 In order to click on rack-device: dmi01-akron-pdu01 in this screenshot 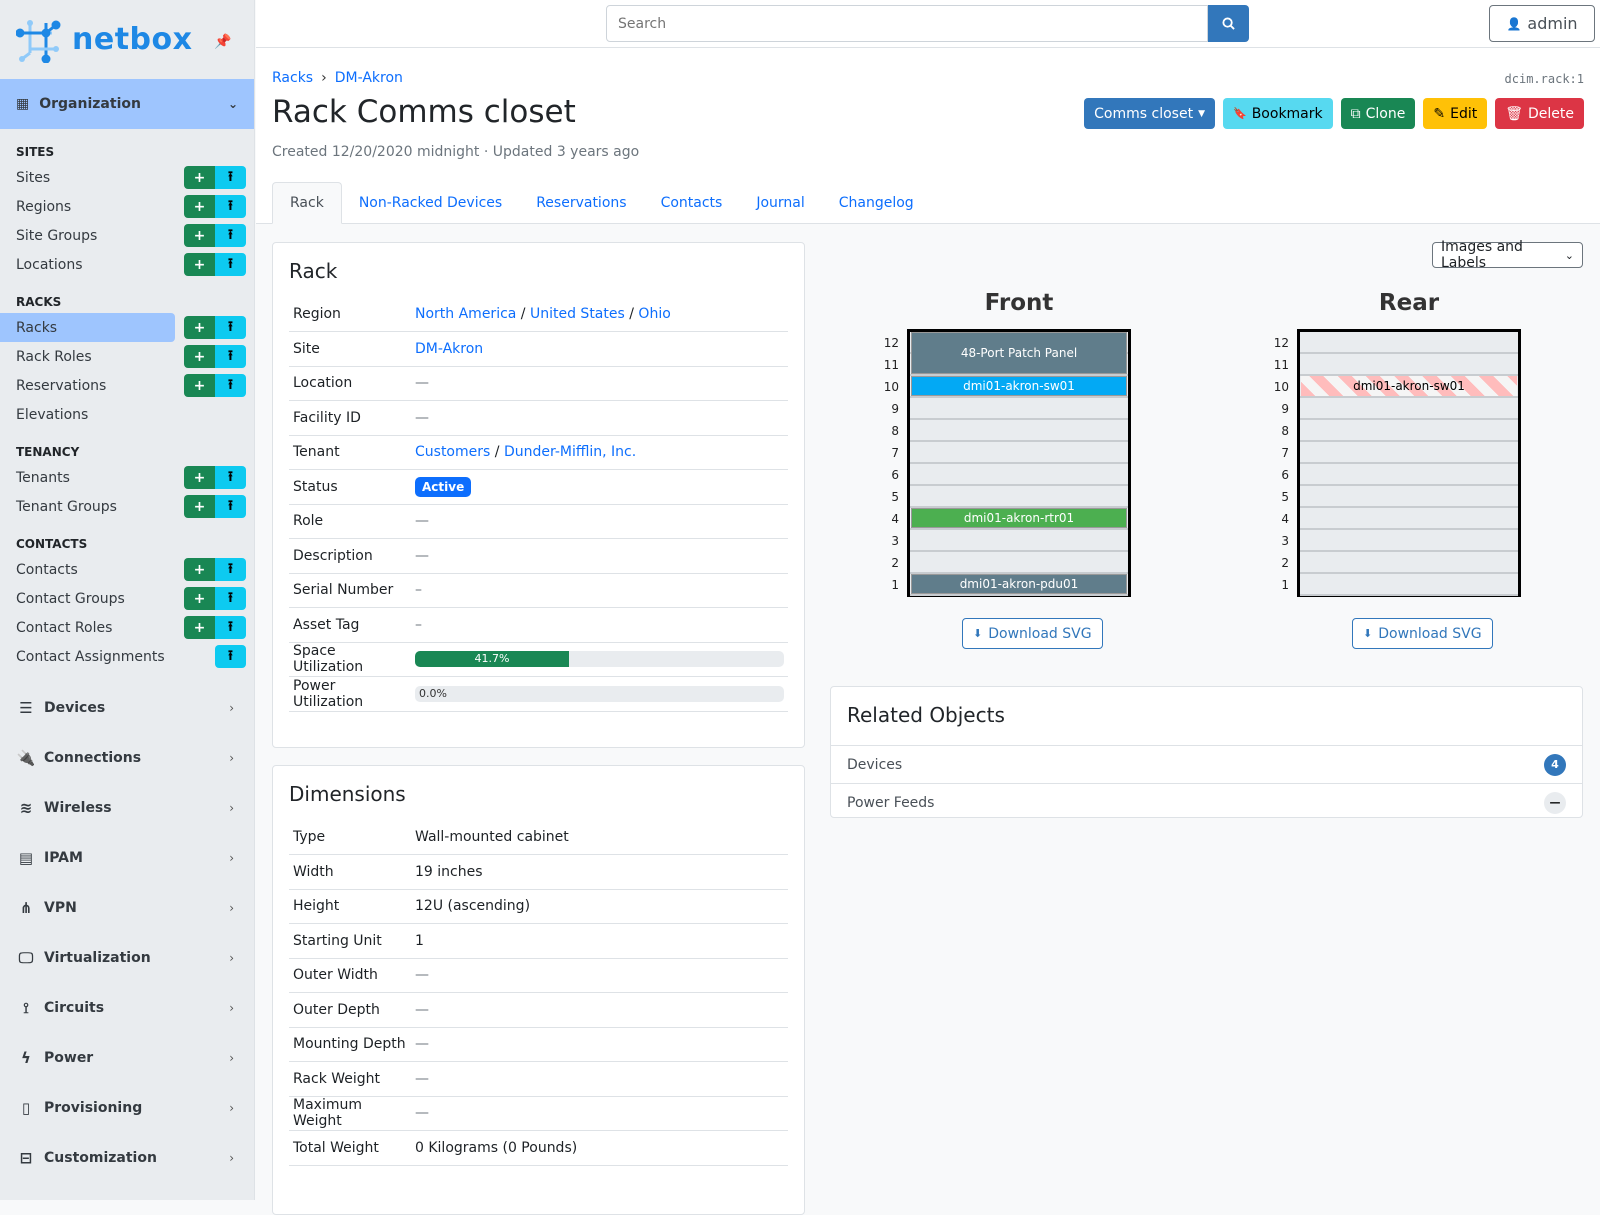, I will do `click(1019, 584)`.